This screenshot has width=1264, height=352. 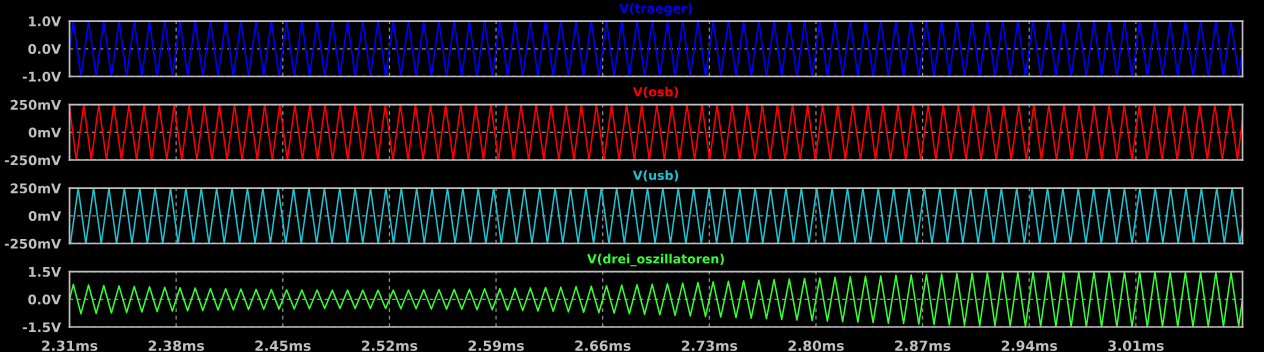 I want to click on x-tick-label: 2.73ms, so click(x=709, y=345).